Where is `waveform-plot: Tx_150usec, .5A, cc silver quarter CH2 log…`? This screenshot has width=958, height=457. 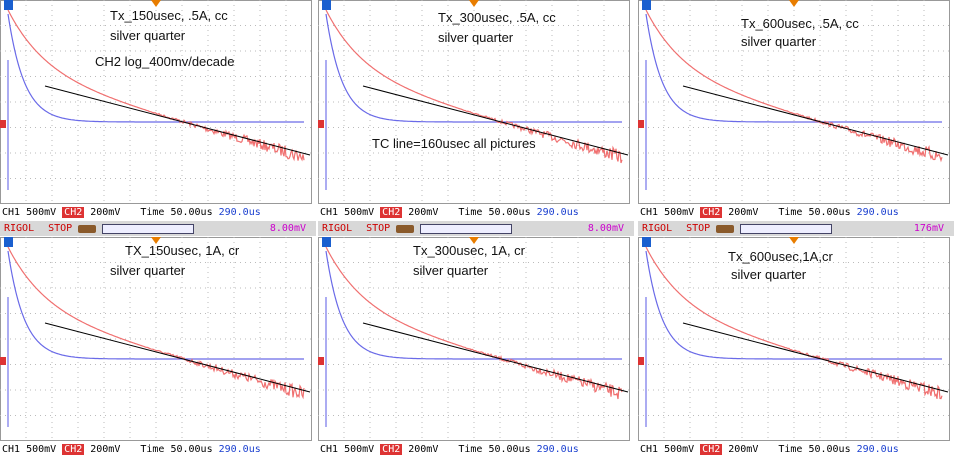 waveform-plot: Tx_150usec, .5A, cc silver quarter CH2 log… is located at coordinates (156, 102).